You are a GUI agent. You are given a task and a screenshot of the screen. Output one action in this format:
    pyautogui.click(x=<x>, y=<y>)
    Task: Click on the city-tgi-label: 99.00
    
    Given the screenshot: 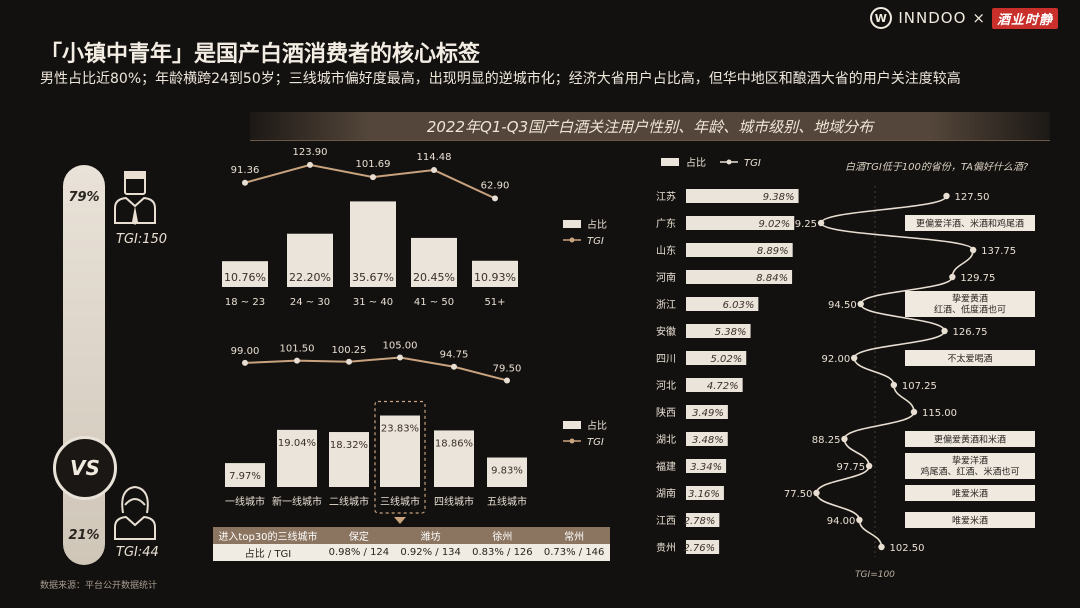 What is the action you would take?
    pyautogui.click(x=245, y=351)
    